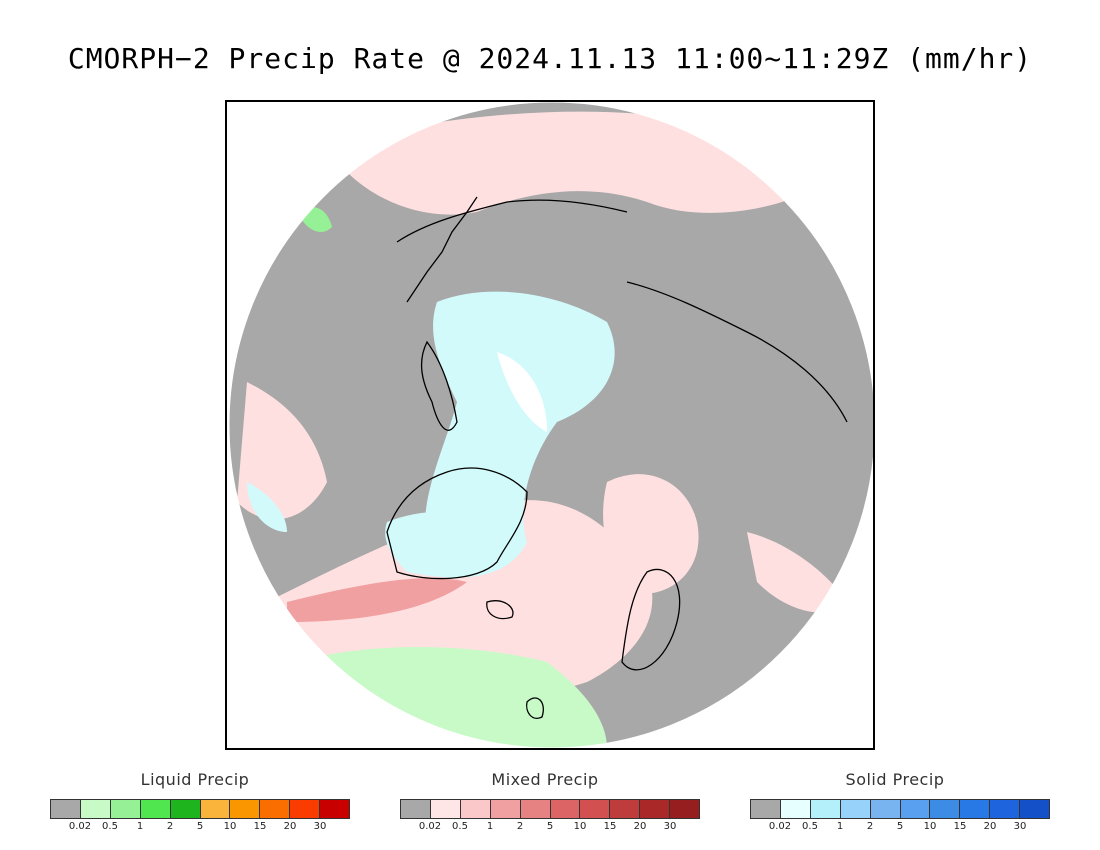 Image resolution: width=1100 pixels, height=850 pixels. I want to click on mixed-precip-north-pacific, so click(577, 163).